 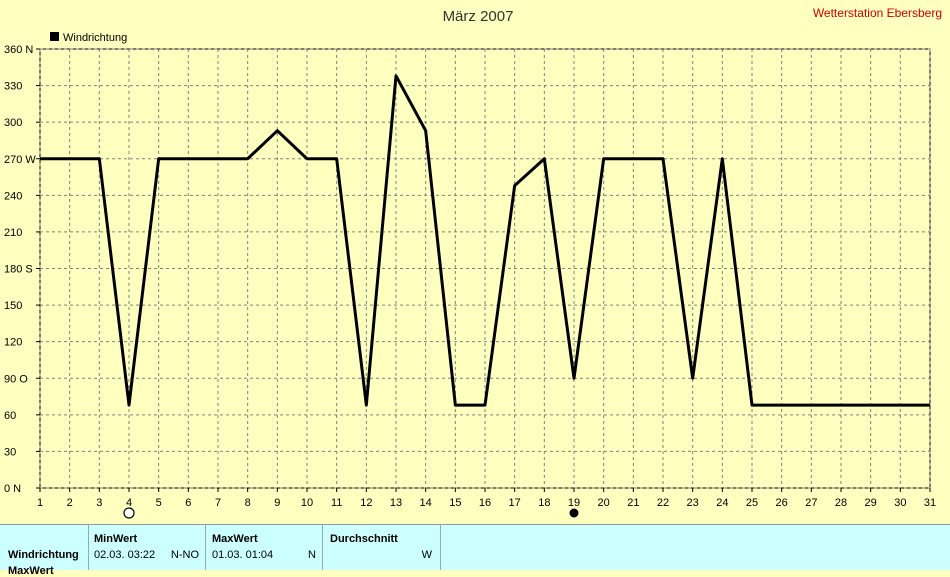 I want to click on x-tick-label: 7, so click(x=218, y=503).